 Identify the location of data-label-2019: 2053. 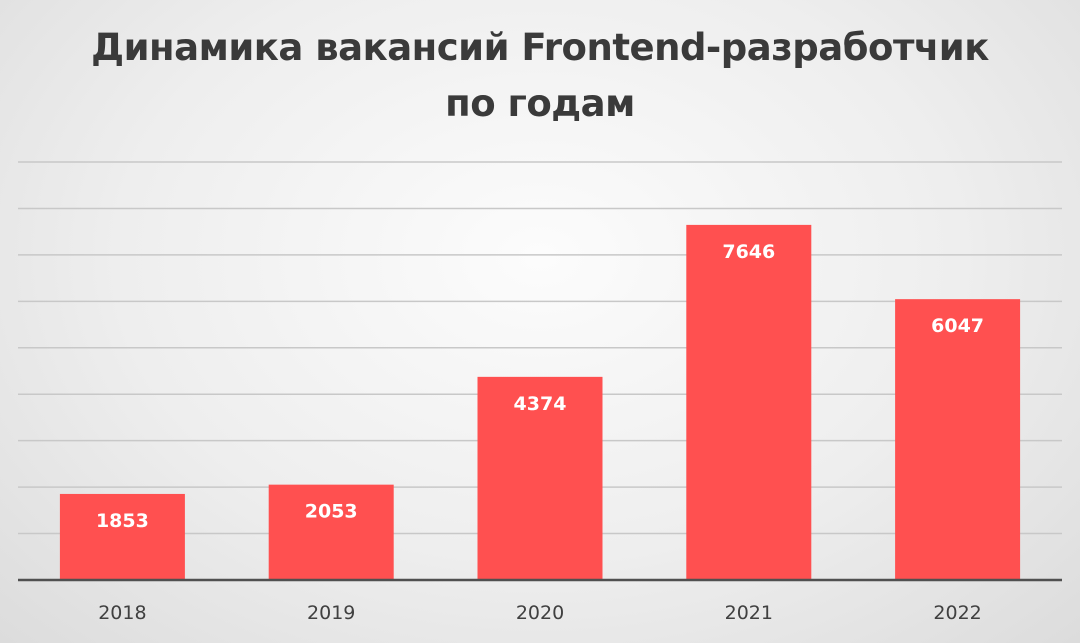
(331, 512).